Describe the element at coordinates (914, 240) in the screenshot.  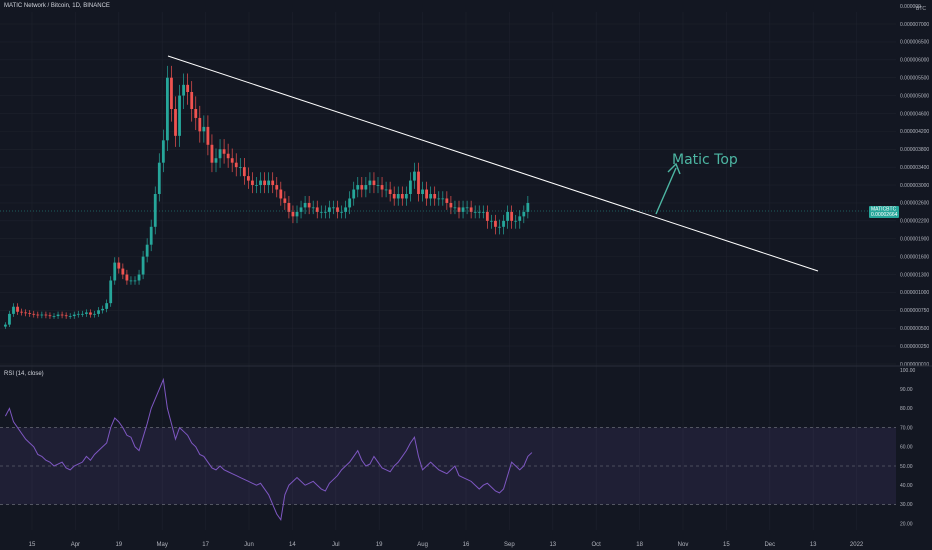
I see `price-tick-label: 0.000001900` at that location.